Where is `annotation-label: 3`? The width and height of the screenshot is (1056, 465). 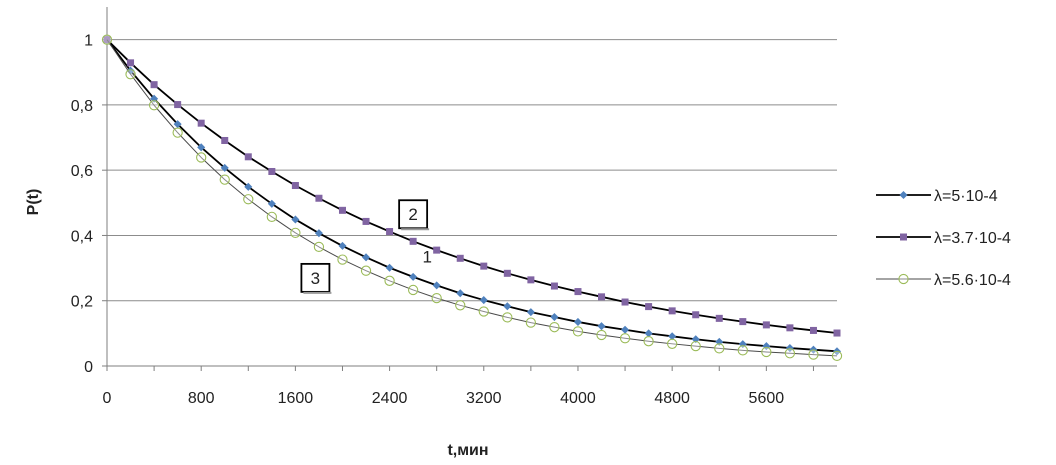 annotation-label: 3 is located at coordinates (315, 278).